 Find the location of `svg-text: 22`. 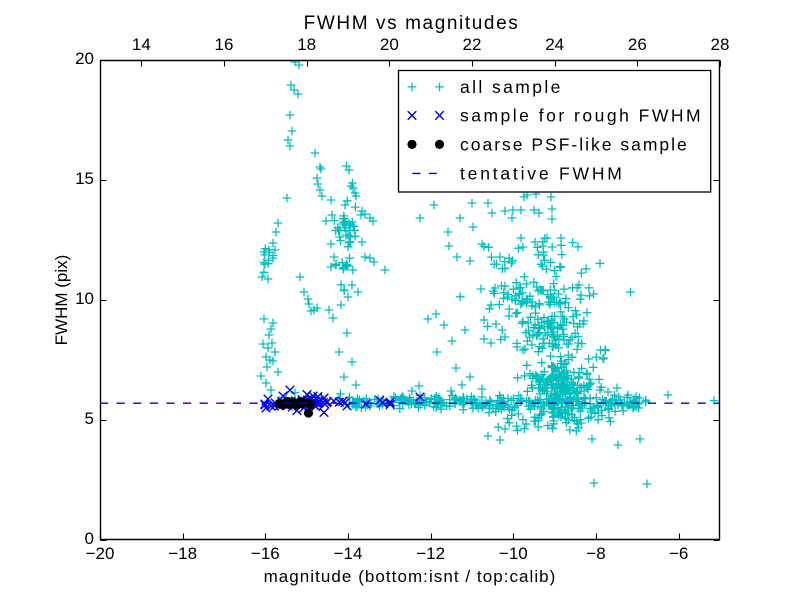

svg-text: 22 is located at coordinates (472, 44).